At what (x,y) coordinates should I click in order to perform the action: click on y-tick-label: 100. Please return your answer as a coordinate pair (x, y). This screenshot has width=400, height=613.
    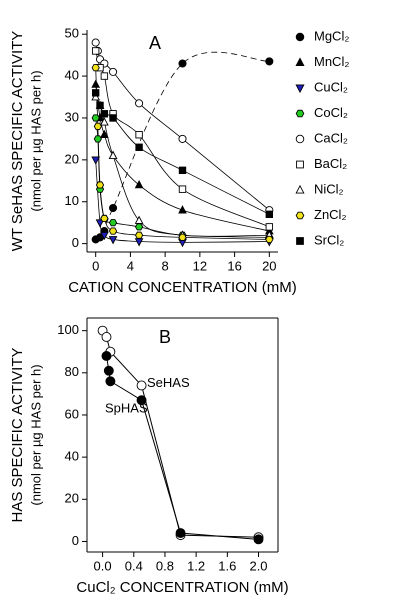
    Looking at the image, I should click on (68, 329).